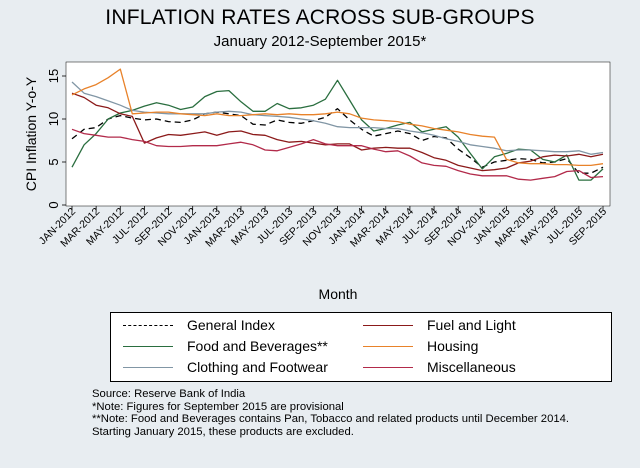 The width and height of the screenshot is (640, 468). I want to click on legend-item: General Index, so click(199, 325).